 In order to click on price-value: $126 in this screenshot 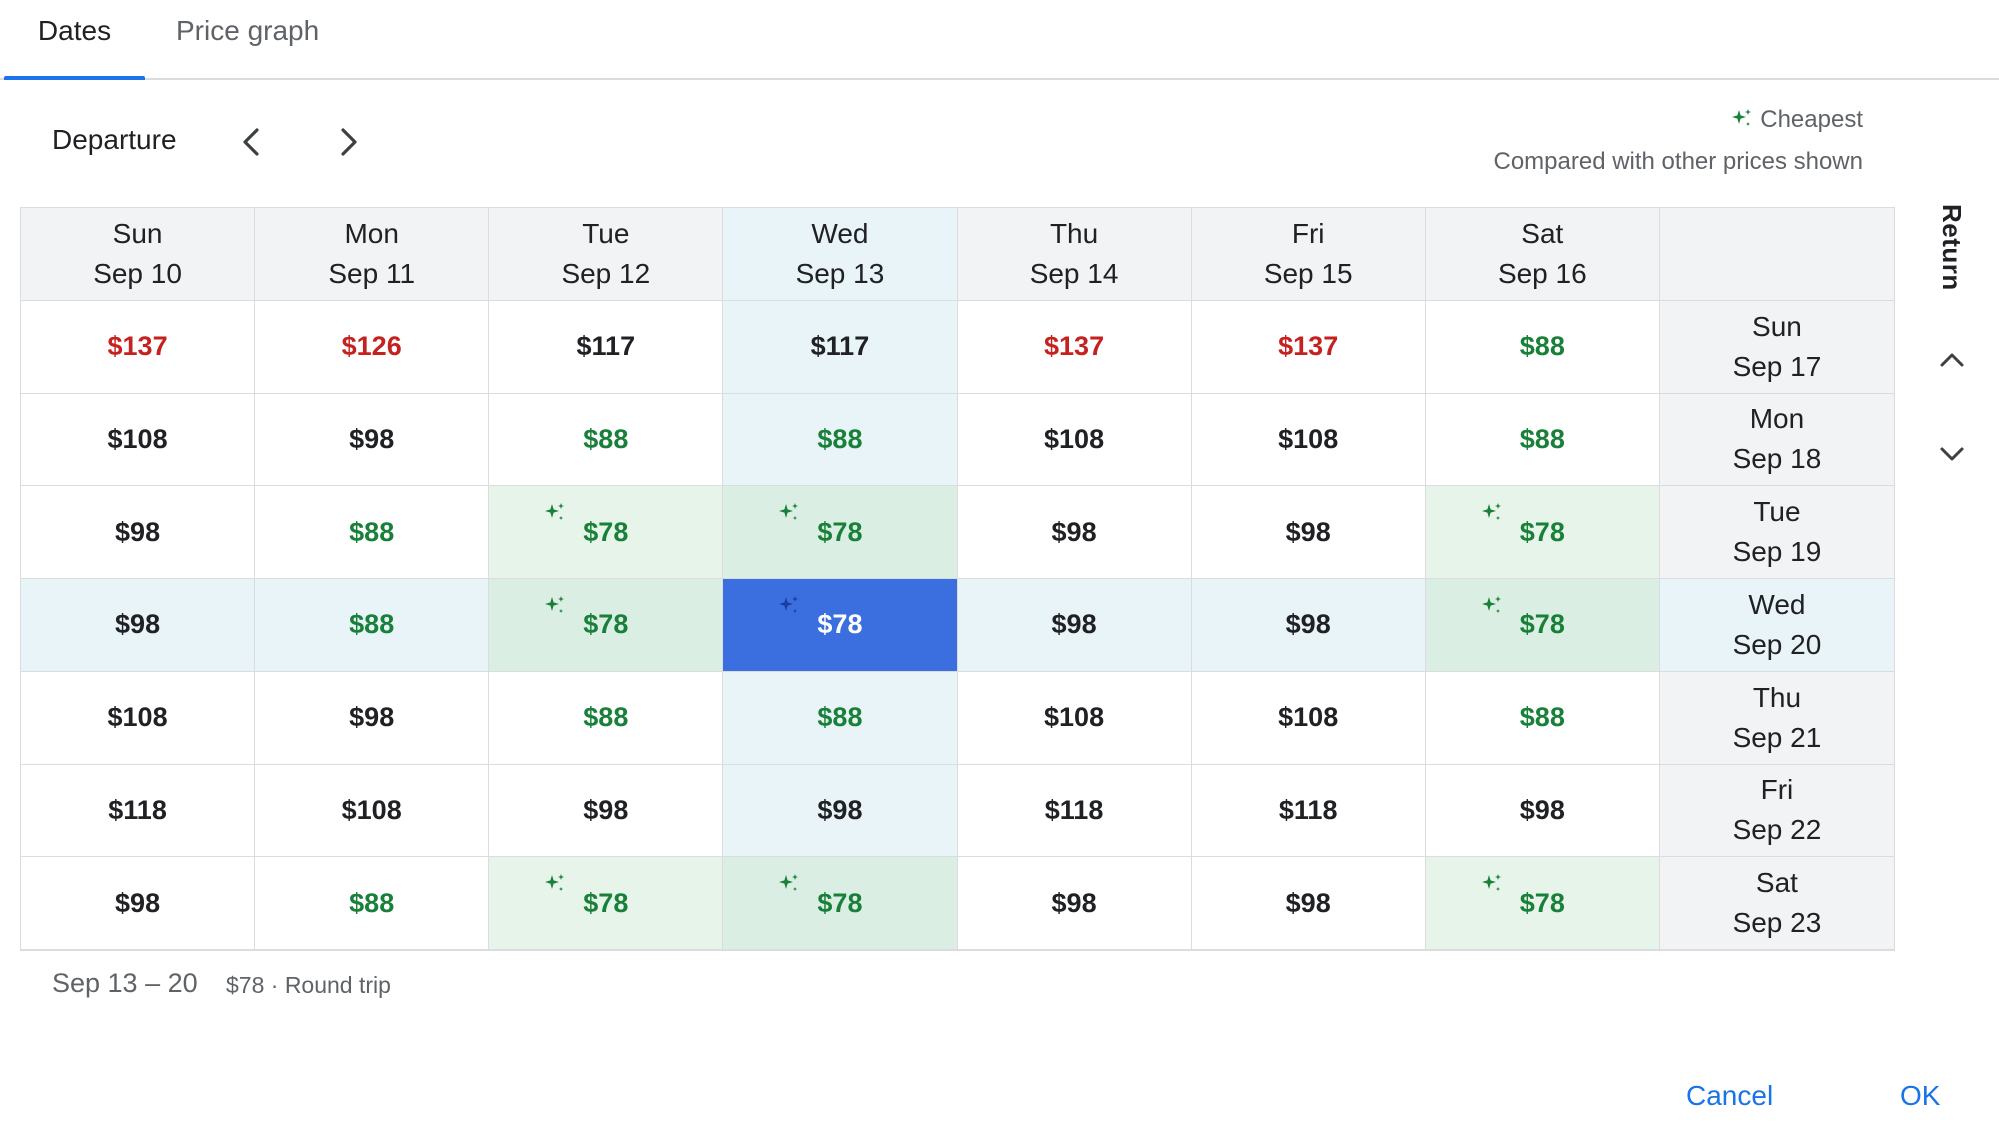, I will do `click(371, 346)`.